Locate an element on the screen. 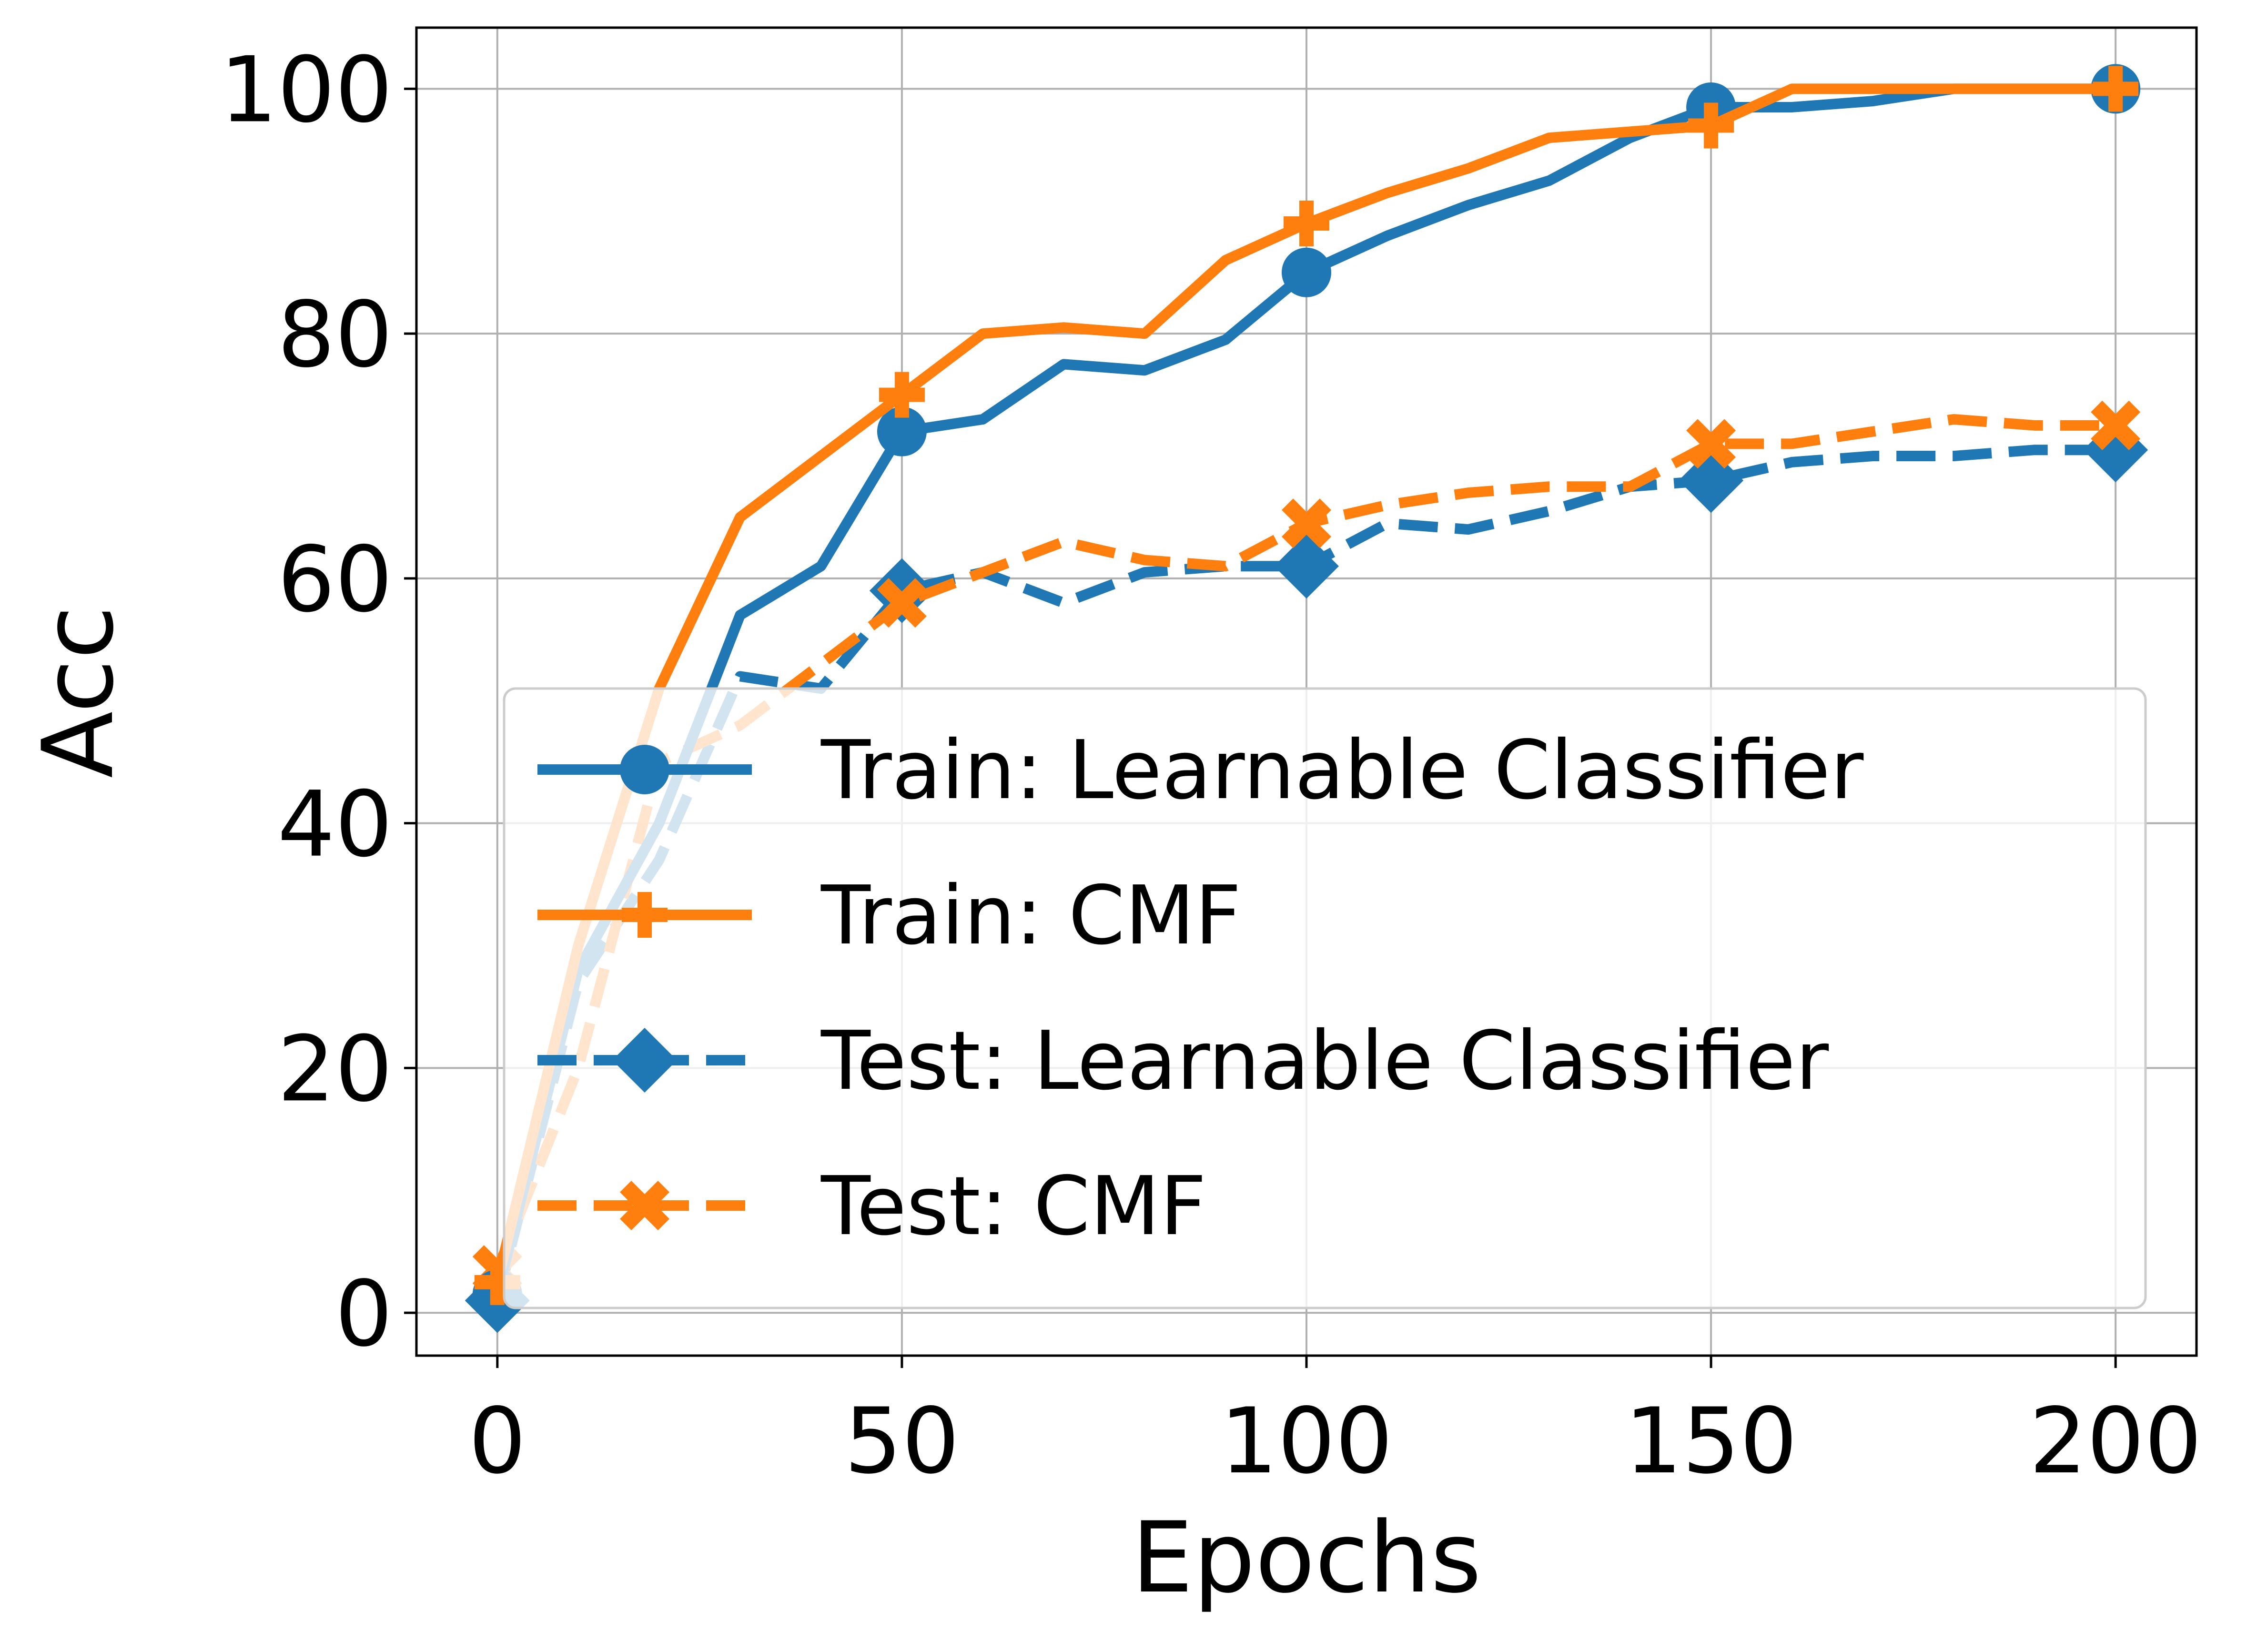  y-tick-label: 80 is located at coordinates (335, 334).